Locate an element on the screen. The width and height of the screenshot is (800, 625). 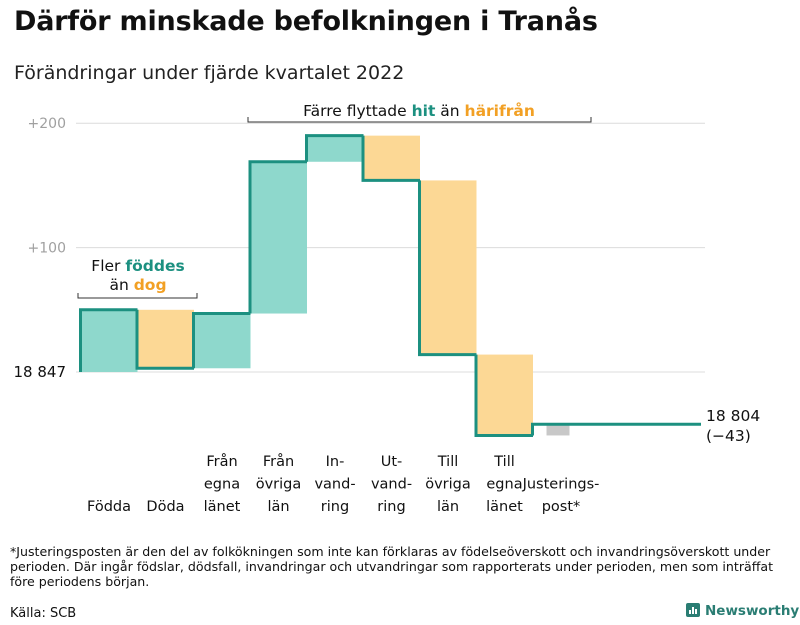
category-label: Ut-vand-ring is located at coordinates (391, 484).